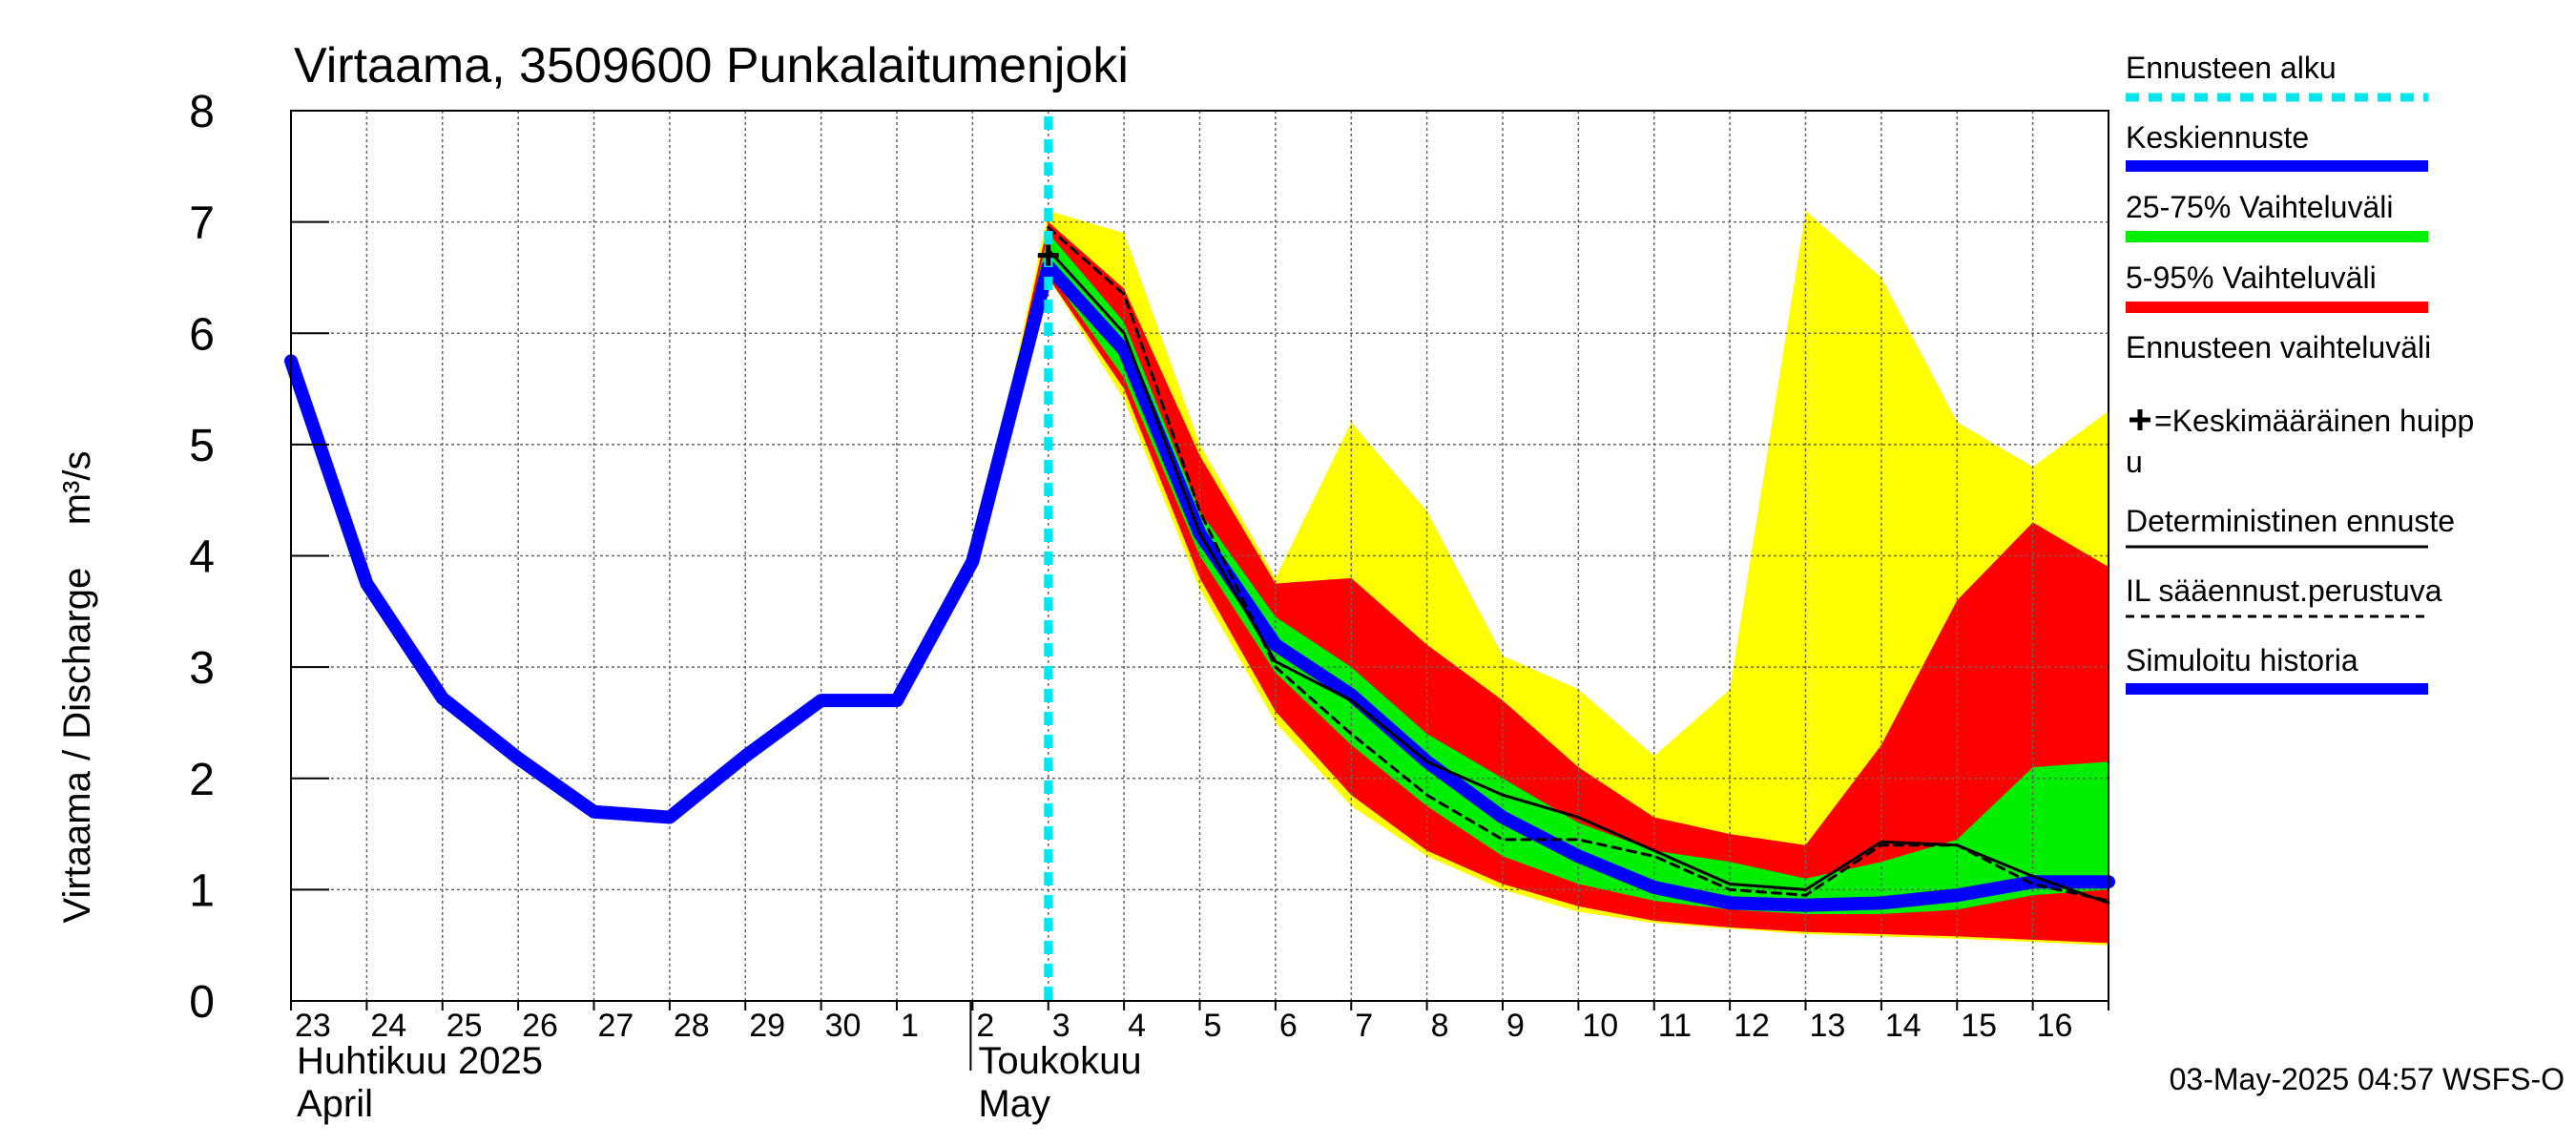 The width and height of the screenshot is (2576, 1145). Describe the element at coordinates (77, 687) in the screenshot. I see `y-axis-label: Virtaama / Discharge m³/s` at that location.